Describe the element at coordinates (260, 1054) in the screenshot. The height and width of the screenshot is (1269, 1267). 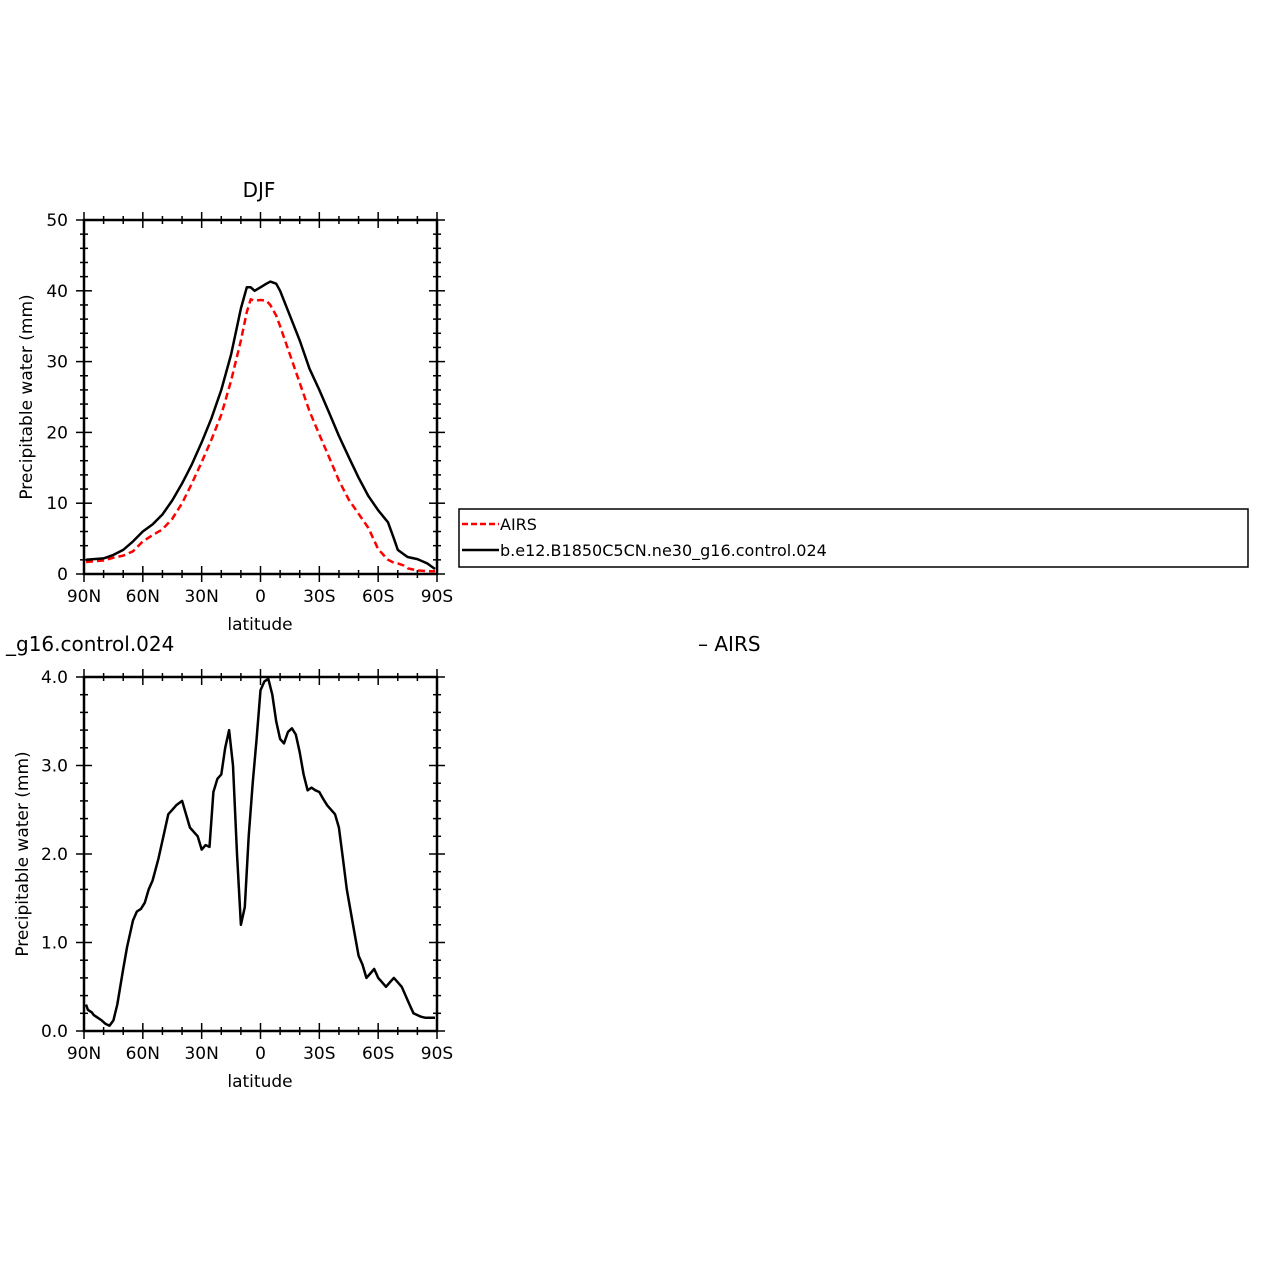
I see `panel-diff-xtick-label: 0` at that location.